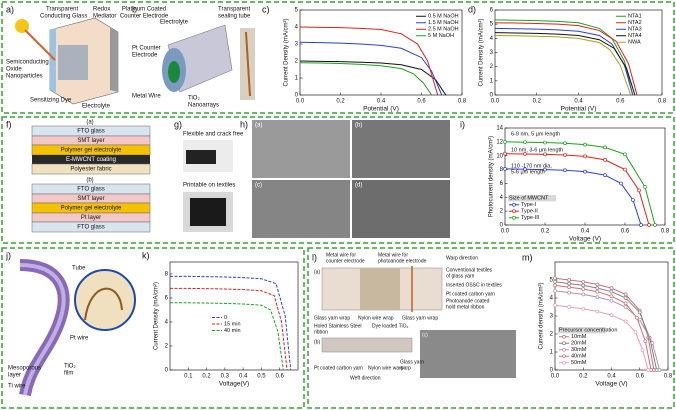 The image size is (676, 410). What do you see at coordinates (393, 255) in the screenshot?
I see `label: Metal wire for` at bounding box center [393, 255].